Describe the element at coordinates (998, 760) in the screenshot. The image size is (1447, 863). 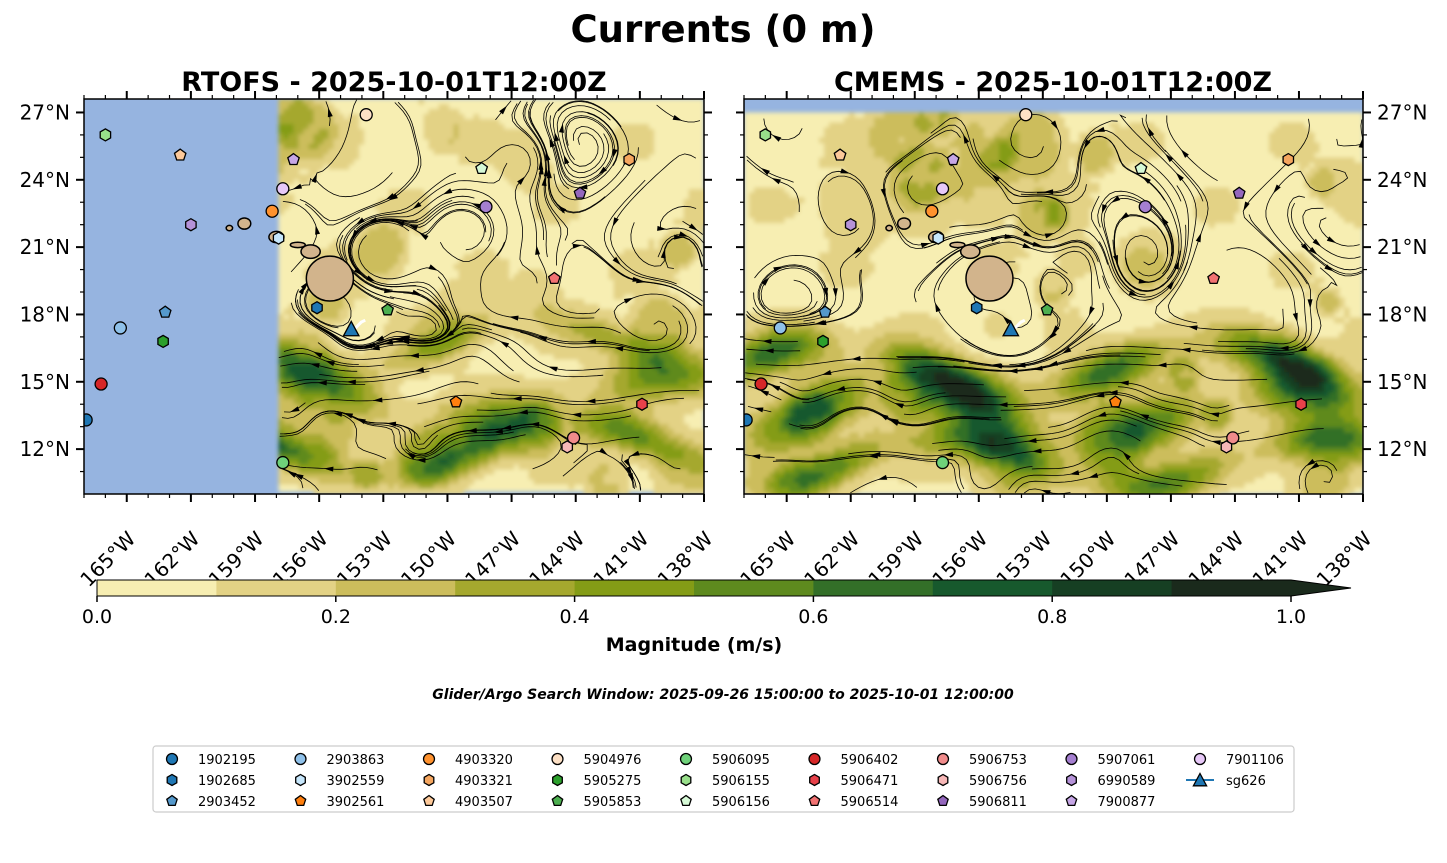
I see `legend-label-5906753: 5906753` at that location.